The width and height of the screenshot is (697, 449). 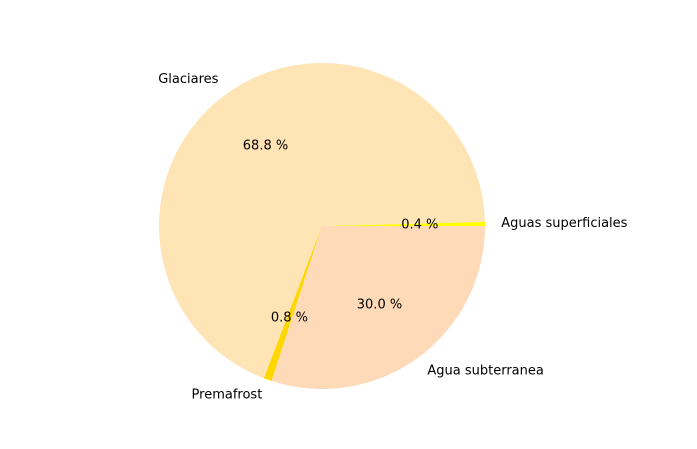 What do you see at coordinates (265, 146) in the screenshot?
I see `pct-label-glaciares: 68.8 %` at bounding box center [265, 146].